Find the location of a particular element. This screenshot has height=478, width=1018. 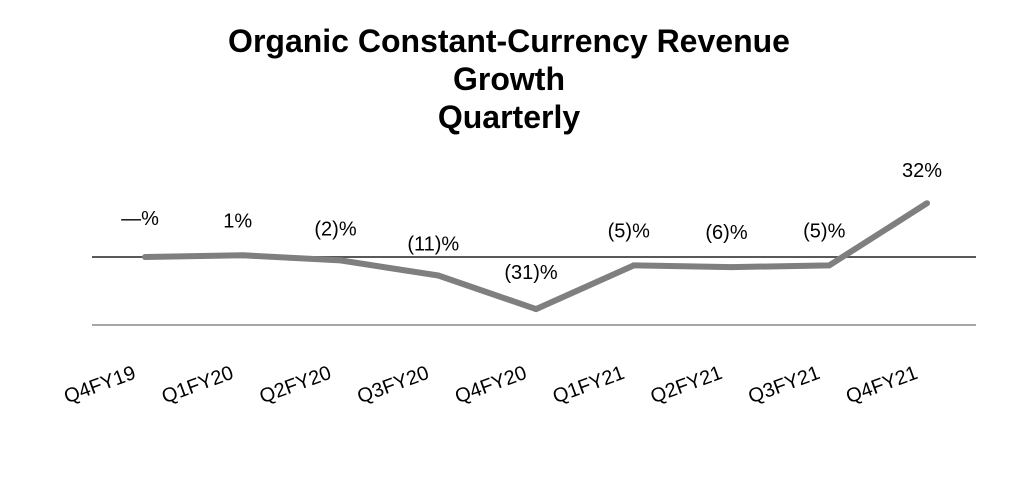

x-tick-label: Q4FY19 is located at coordinates (100, 385).